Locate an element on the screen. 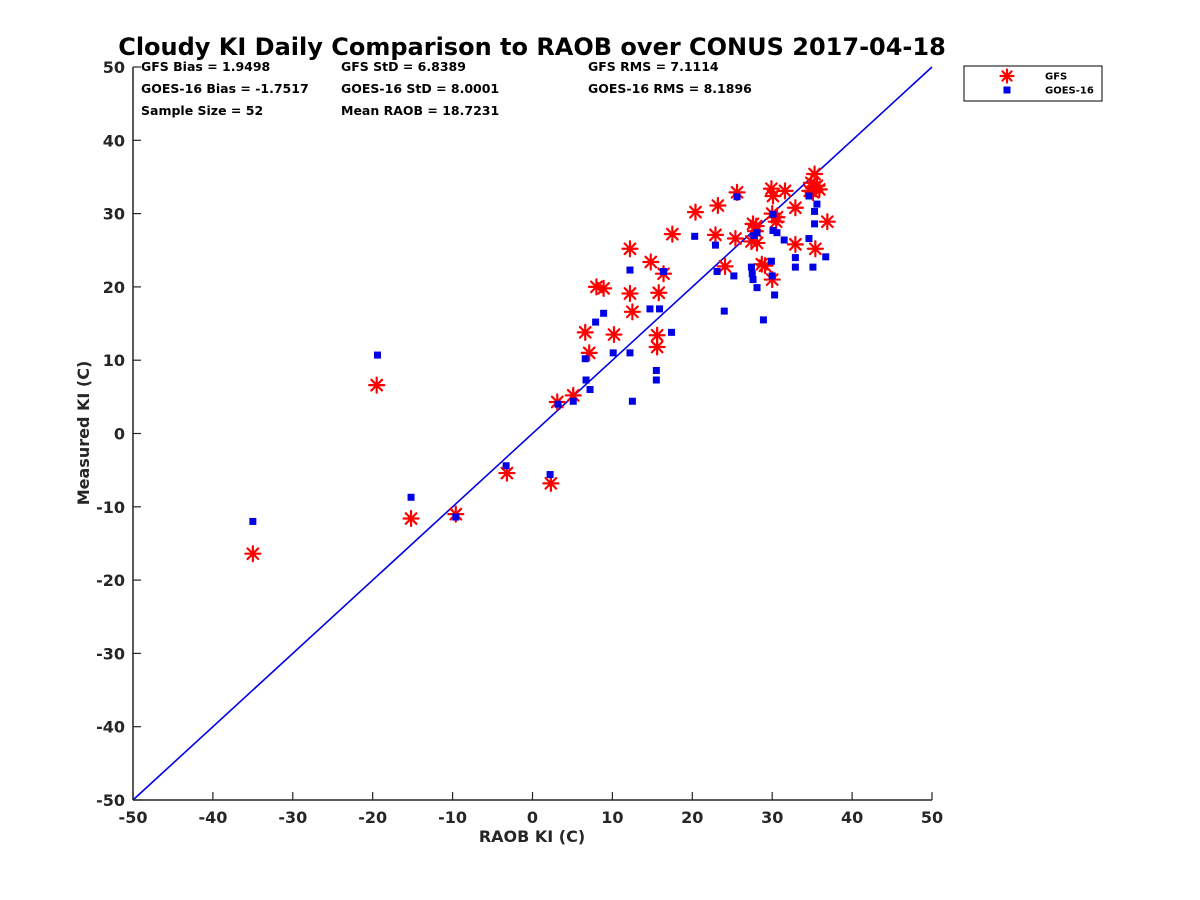  x-tick-label: -10 is located at coordinates (452, 817).